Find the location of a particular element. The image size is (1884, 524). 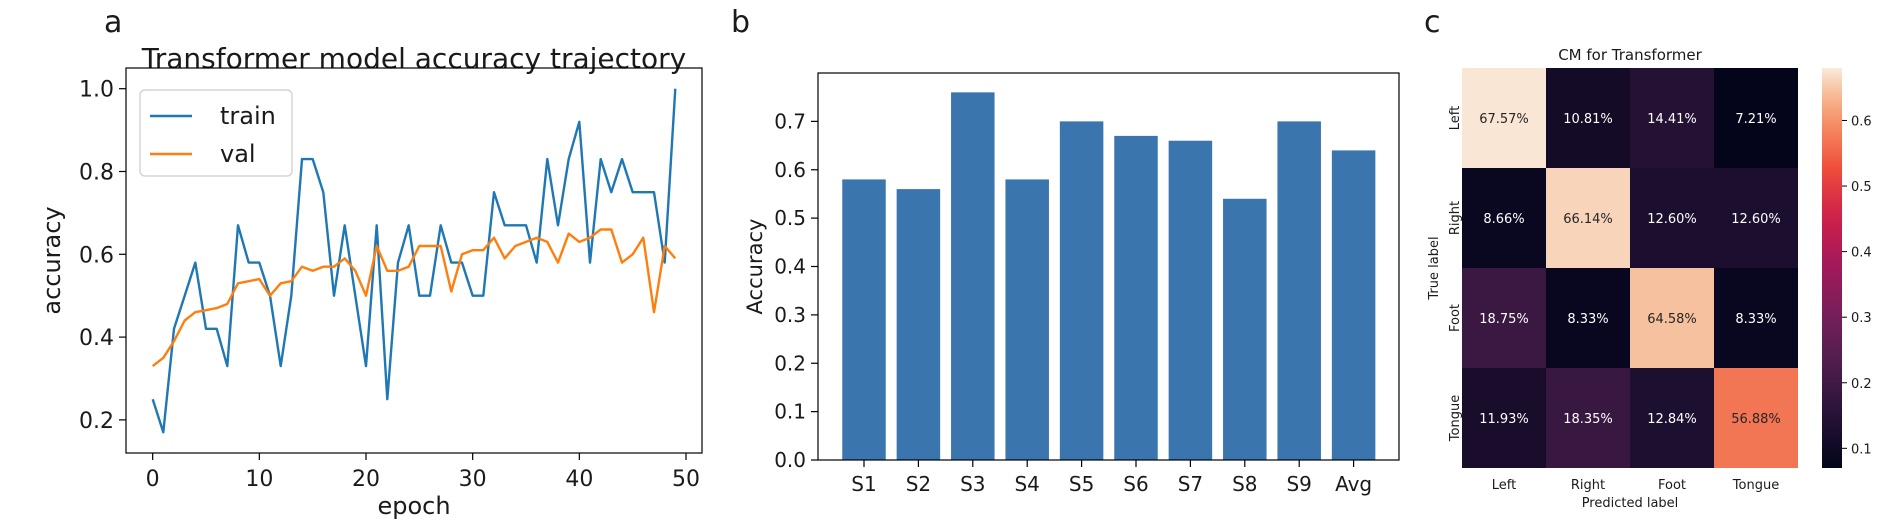

bar-S3 is located at coordinates (973, 276).